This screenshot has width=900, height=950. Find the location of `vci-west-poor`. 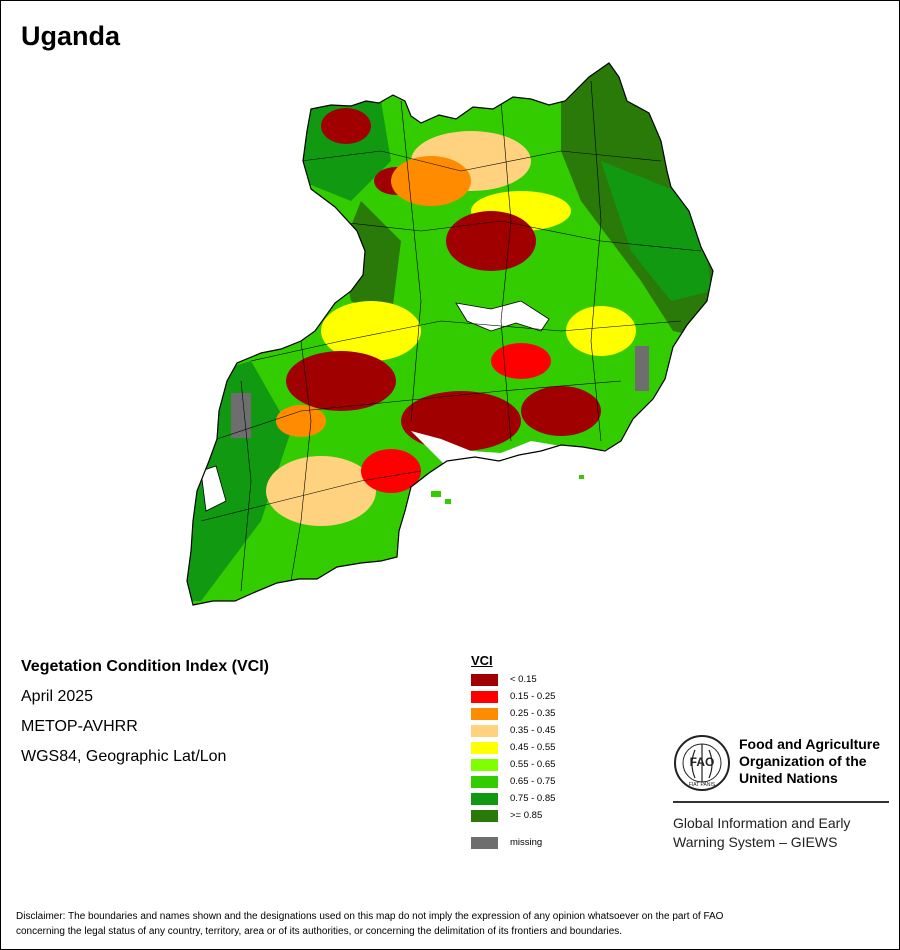

vci-west-poor is located at coordinates (301, 421).